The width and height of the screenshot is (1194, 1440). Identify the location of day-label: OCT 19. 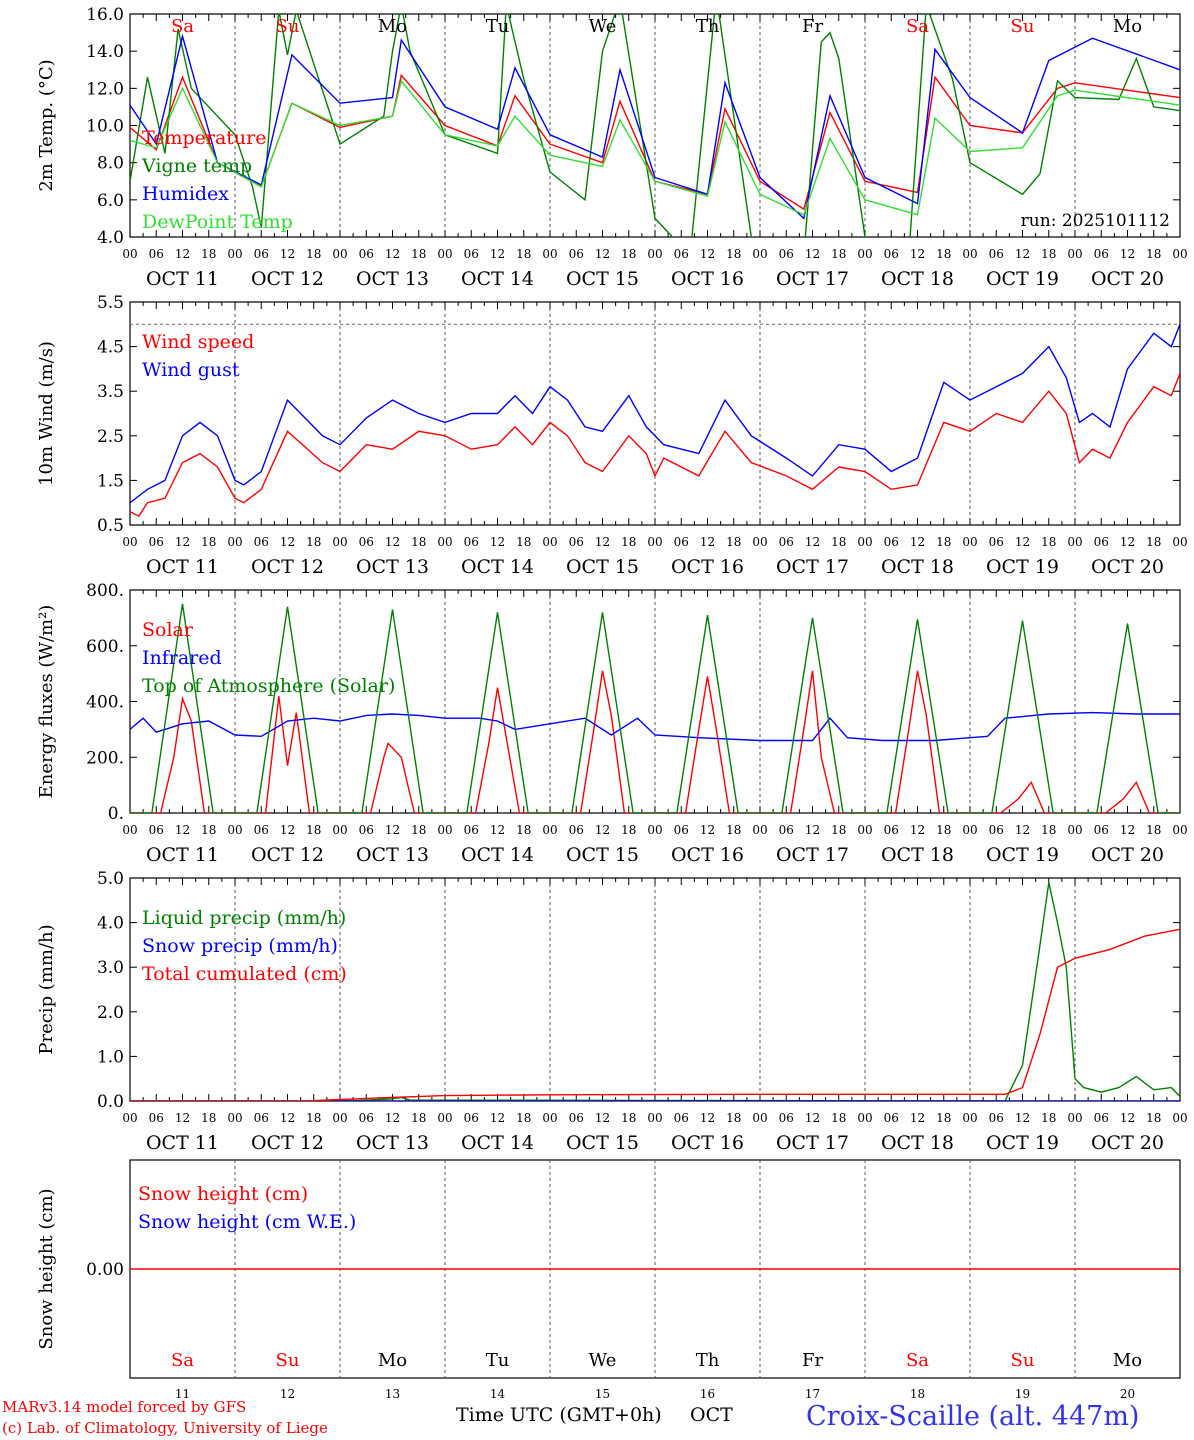
(1022, 567).